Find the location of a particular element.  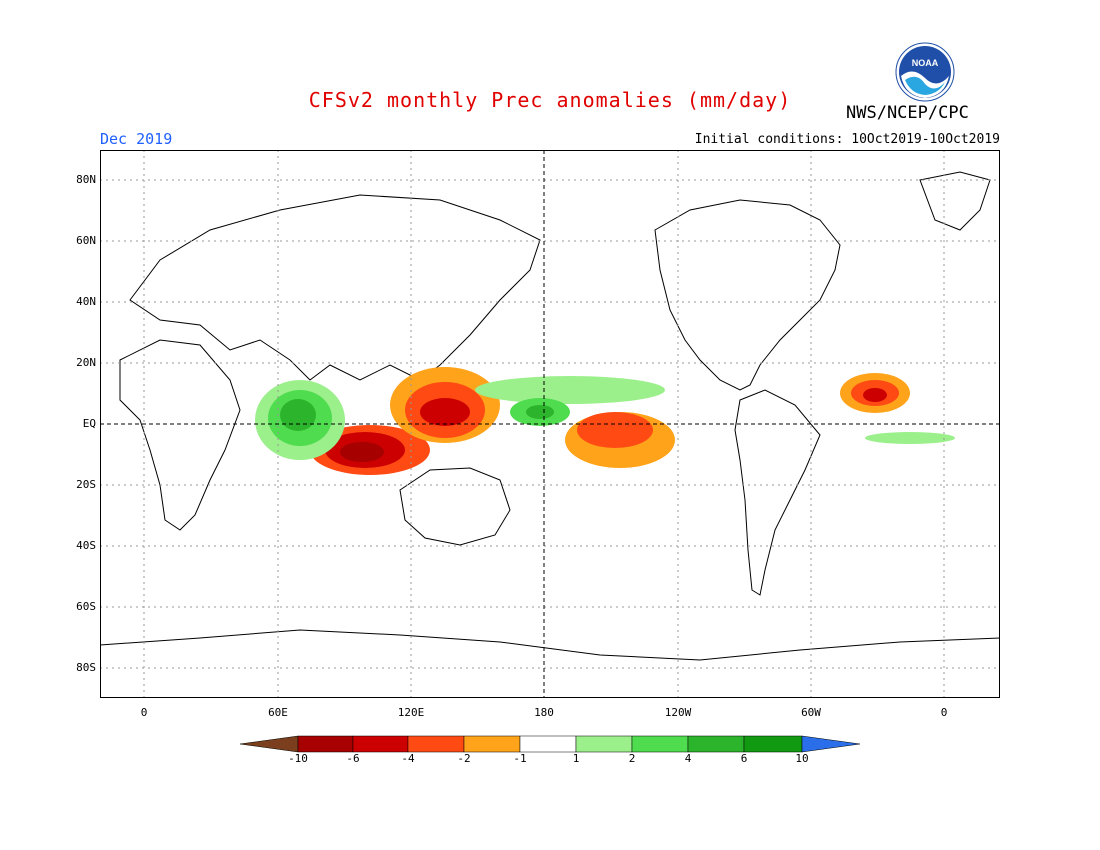

colorbar-label: 2 is located at coordinates (632, 758).